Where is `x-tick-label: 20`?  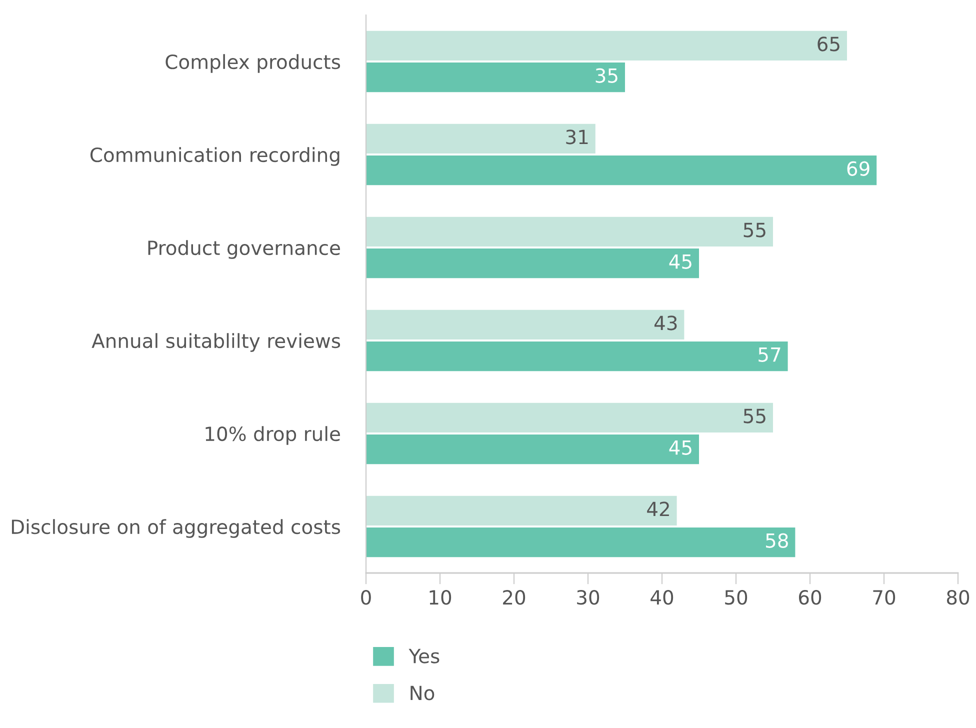
x-tick-label: 20 is located at coordinates (514, 597).